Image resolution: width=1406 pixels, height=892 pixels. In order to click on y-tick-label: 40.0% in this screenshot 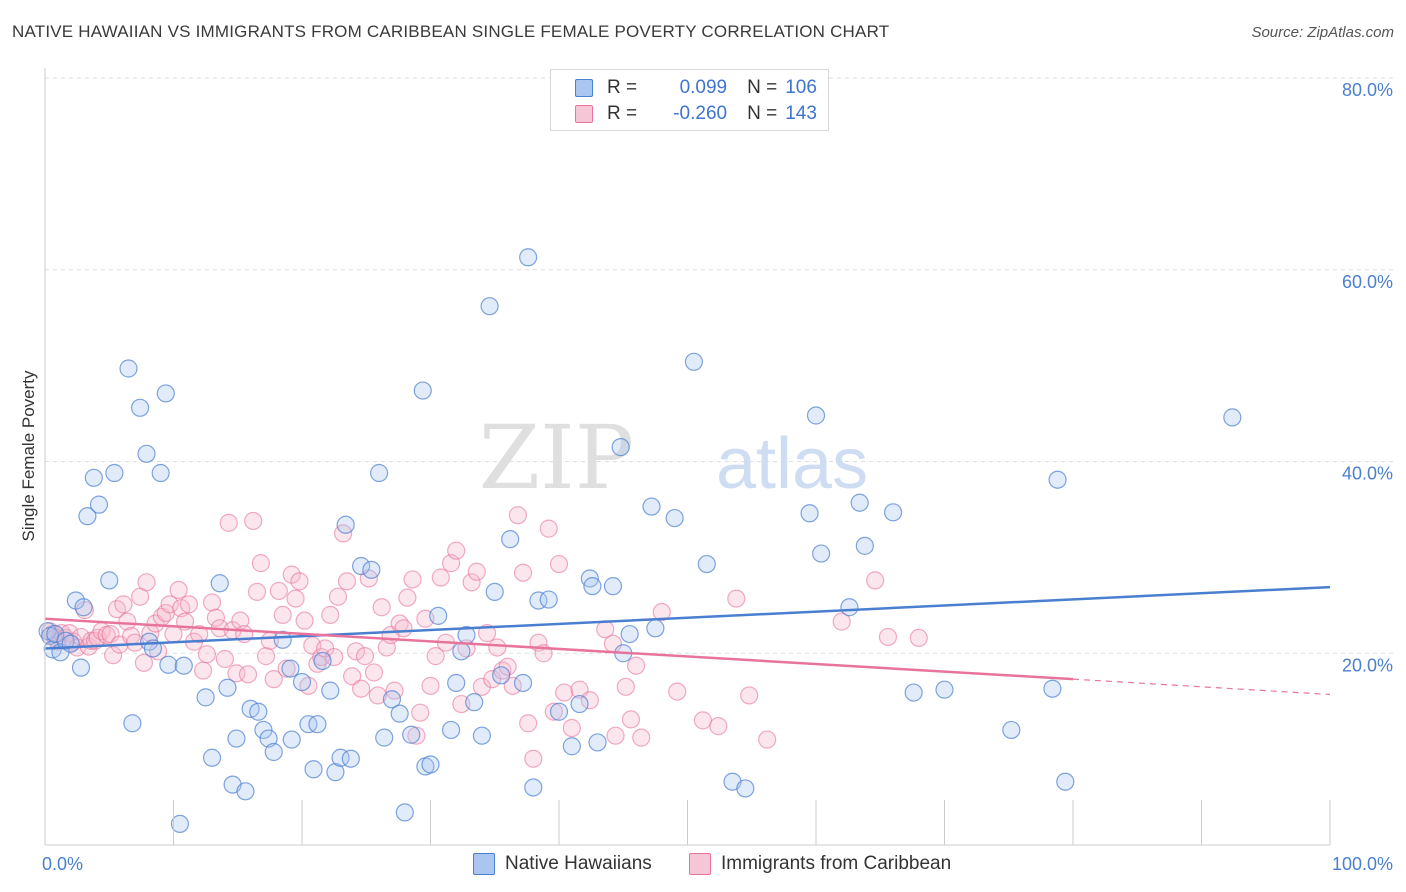, I will do `click(1367, 474)`.